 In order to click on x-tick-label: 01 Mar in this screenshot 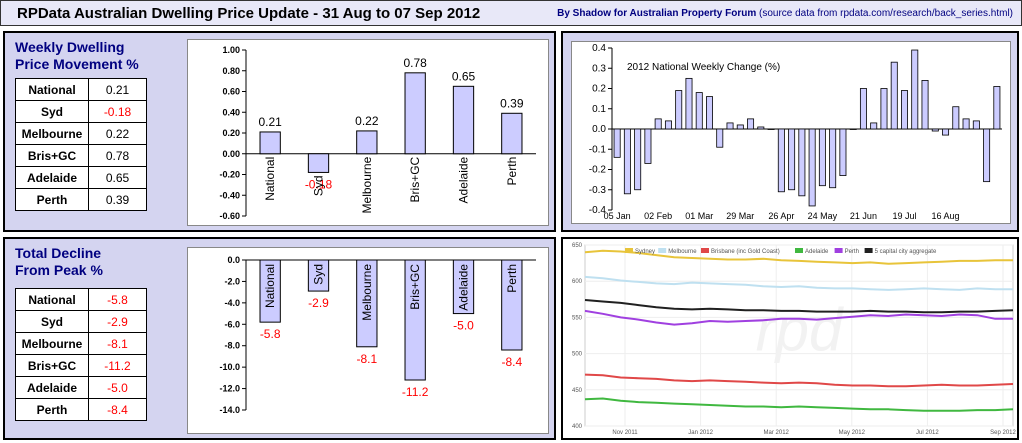, I will do `click(699, 216)`.